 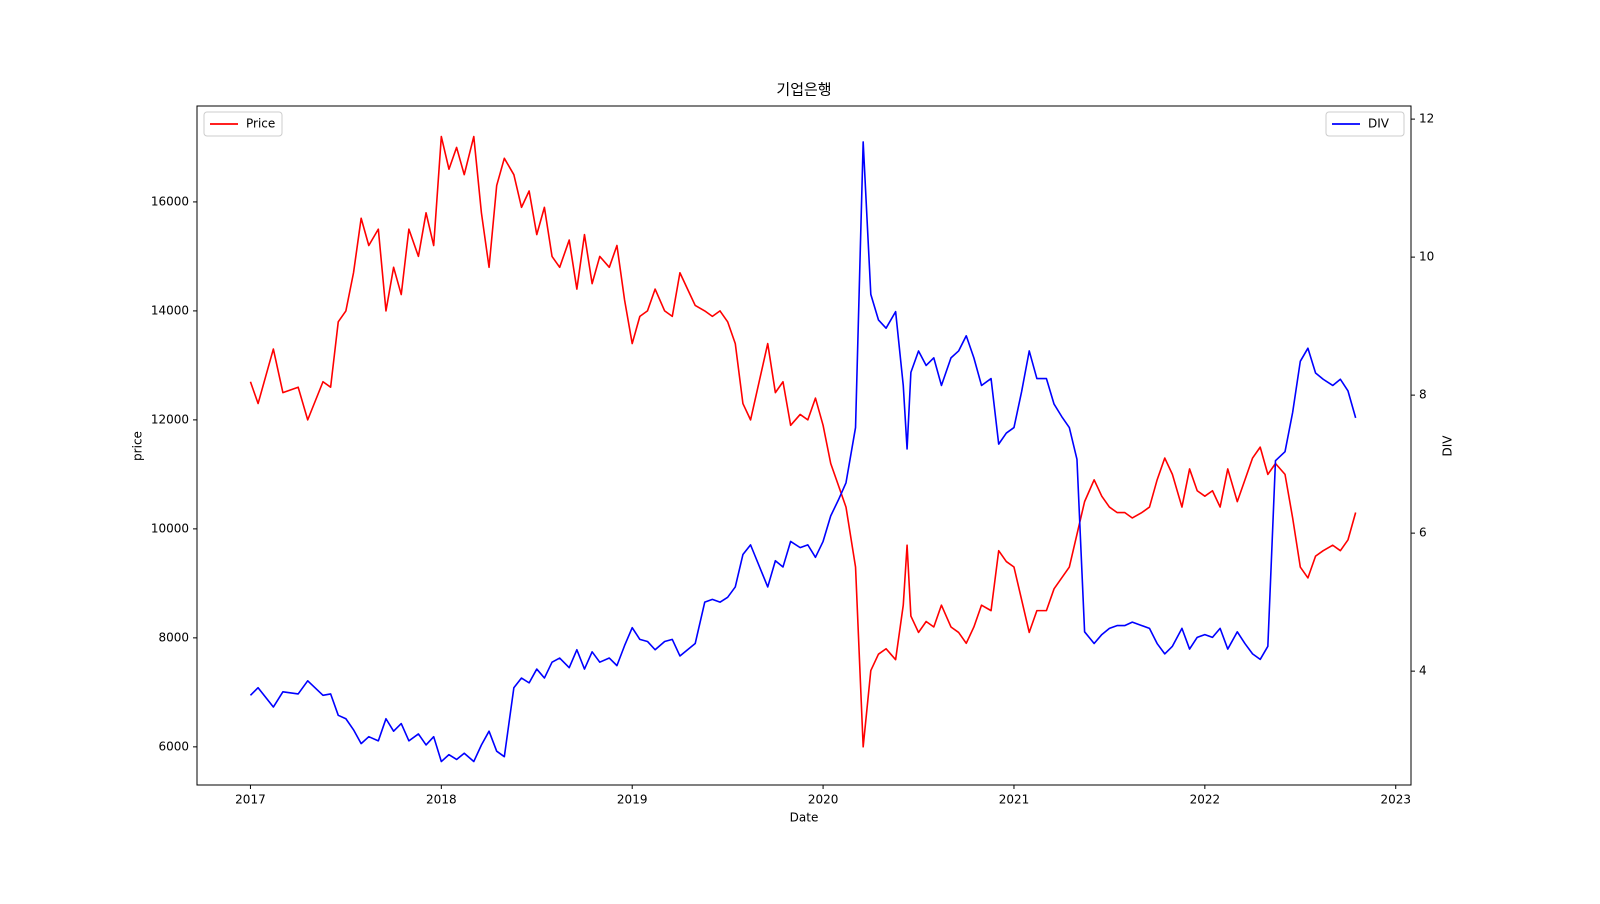 What do you see at coordinates (632, 800) in the screenshot?
I see `x-tick-label: 2019` at bounding box center [632, 800].